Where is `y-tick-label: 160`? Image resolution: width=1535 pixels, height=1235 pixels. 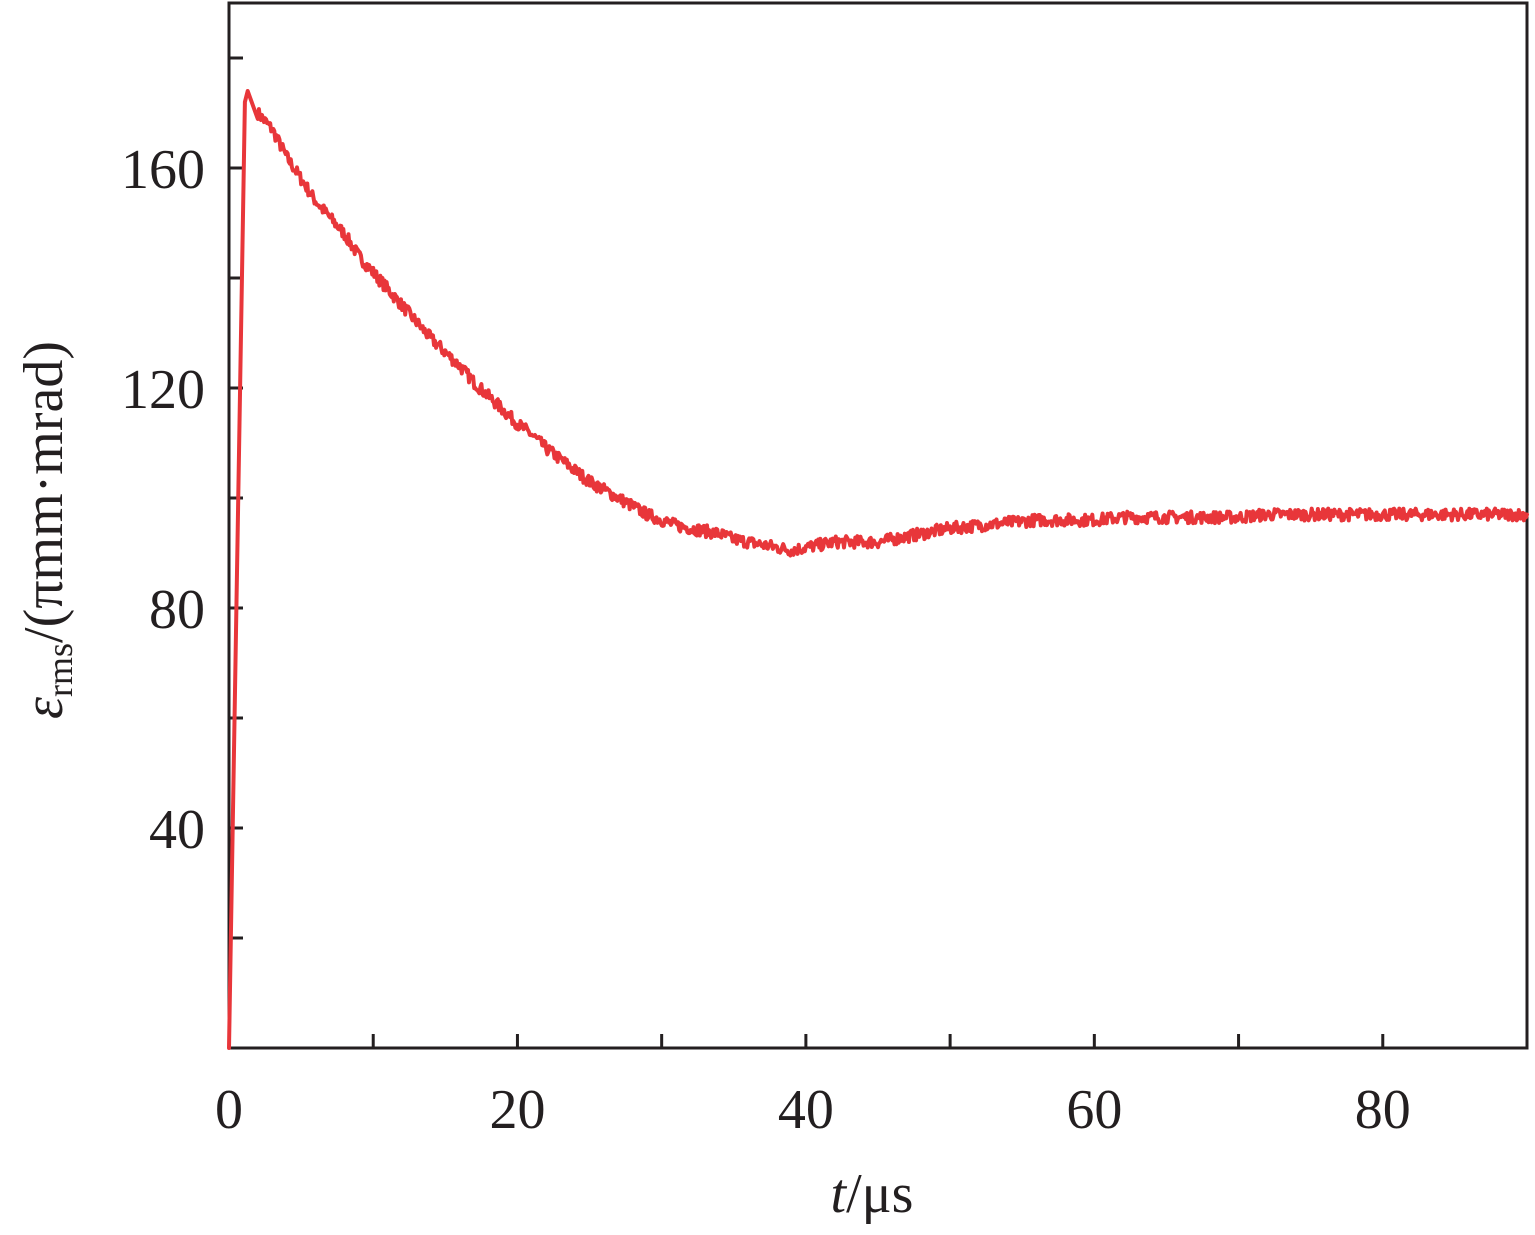 y-tick-label: 160 is located at coordinates (163, 170).